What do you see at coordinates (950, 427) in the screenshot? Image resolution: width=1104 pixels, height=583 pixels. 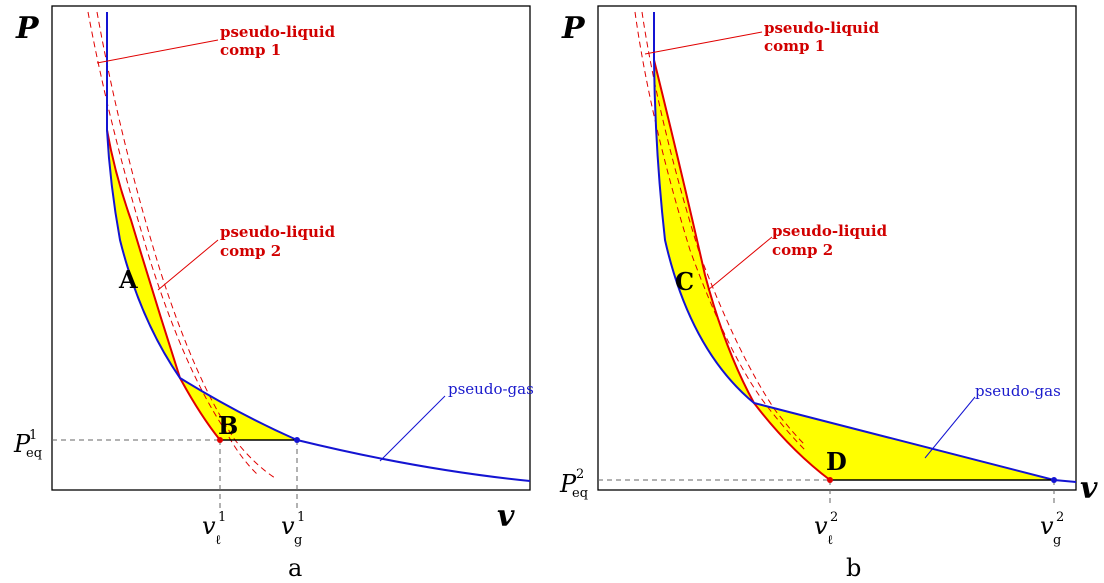 I see `leader-gas-b` at bounding box center [950, 427].